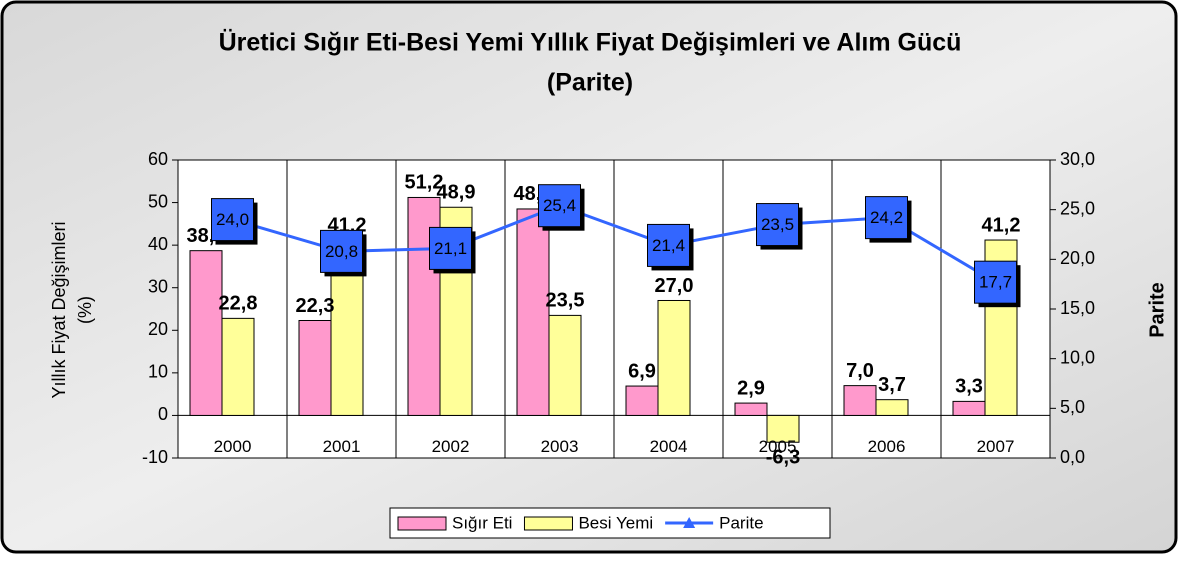 Image resolution: width=1180 pixels, height=561 pixels. I want to click on y2-tick-label: 10,0, so click(1077, 357).